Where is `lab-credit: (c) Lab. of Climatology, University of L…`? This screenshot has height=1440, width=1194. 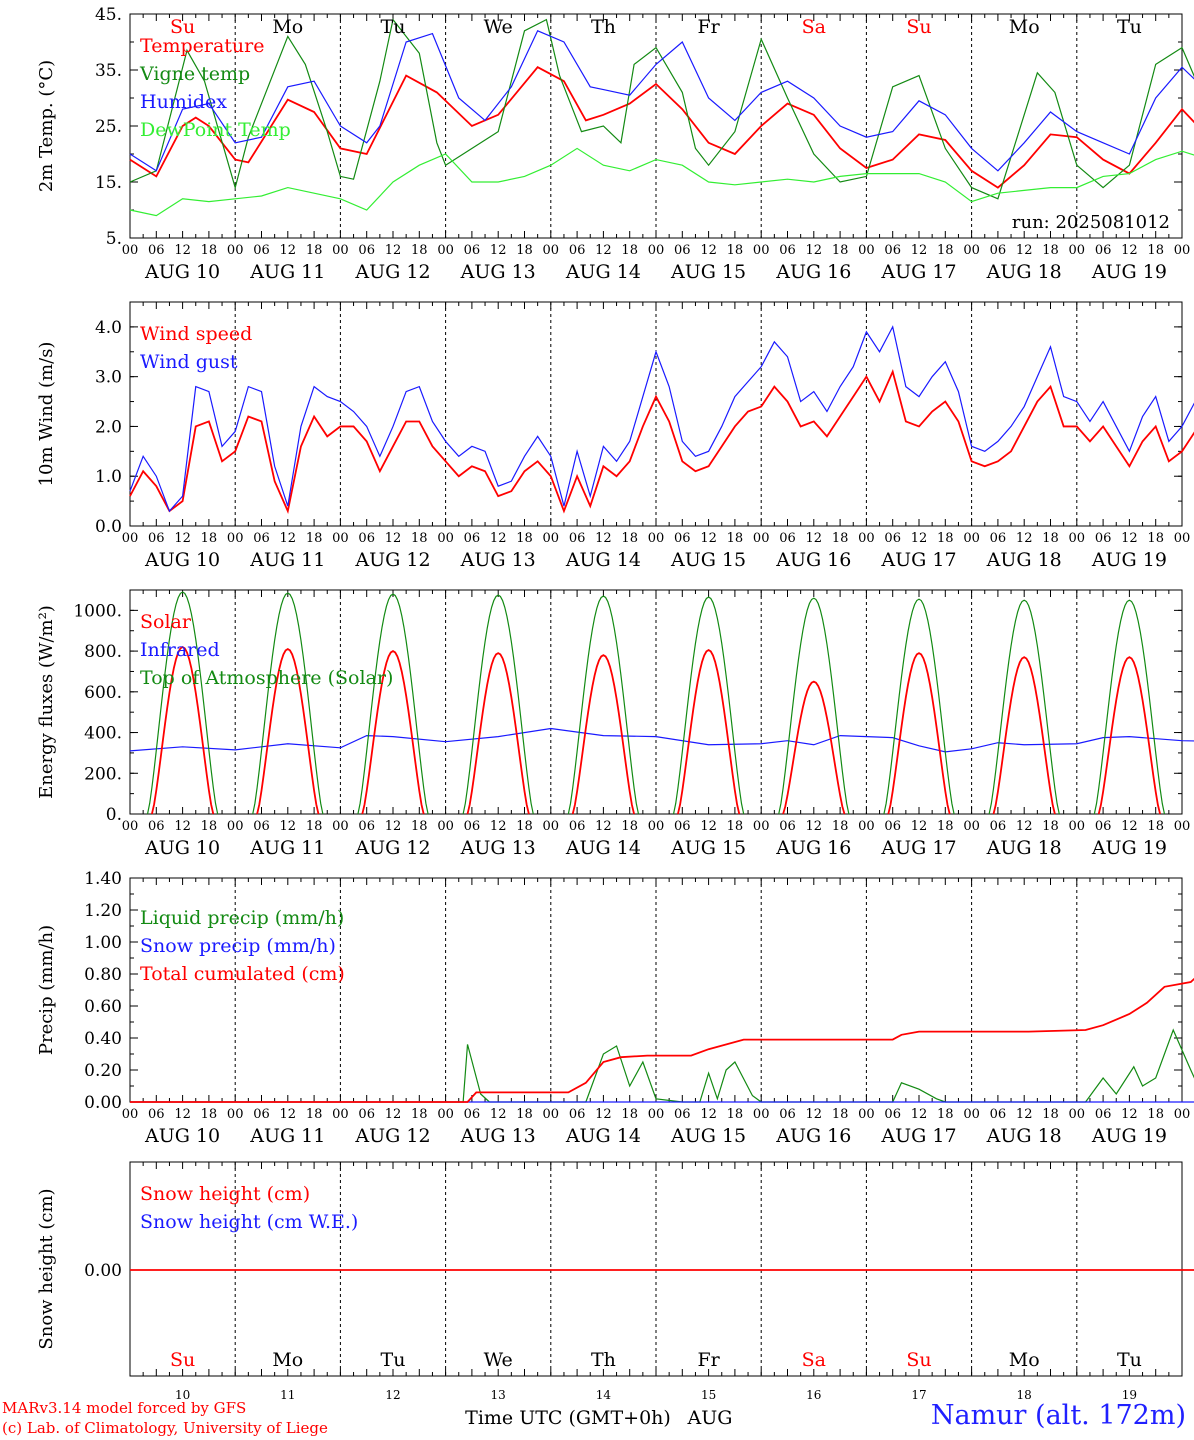 lab-credit: (c) Lab. of Climatology, University of L… is located at coordinates (165, 1428).